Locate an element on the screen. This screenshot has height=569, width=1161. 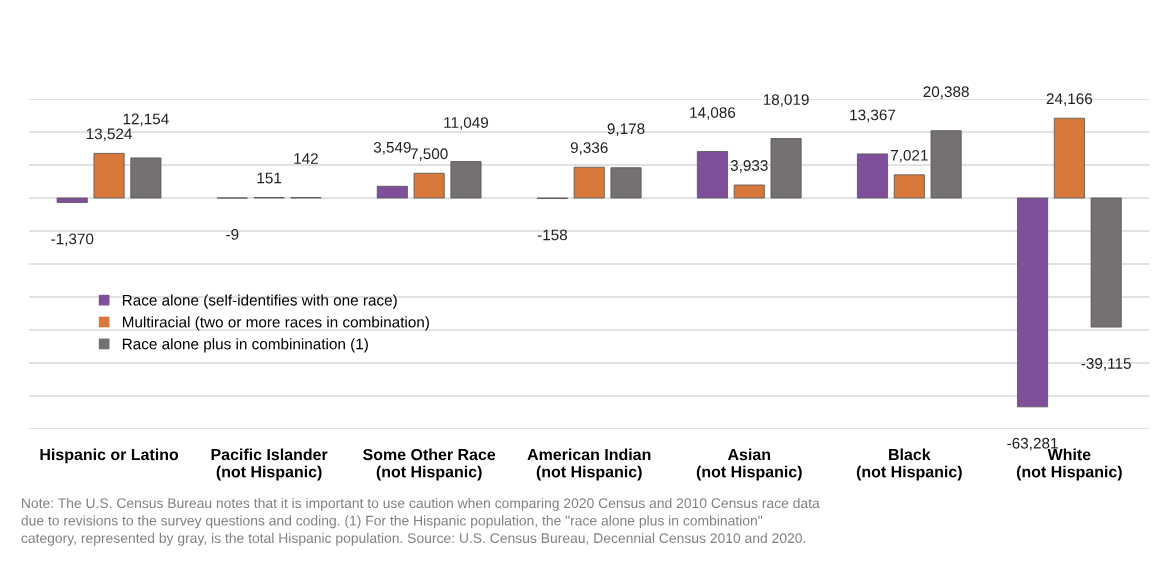
legend-label: Race alone (self-identifies with one race) is located at coordinates (259, 301).